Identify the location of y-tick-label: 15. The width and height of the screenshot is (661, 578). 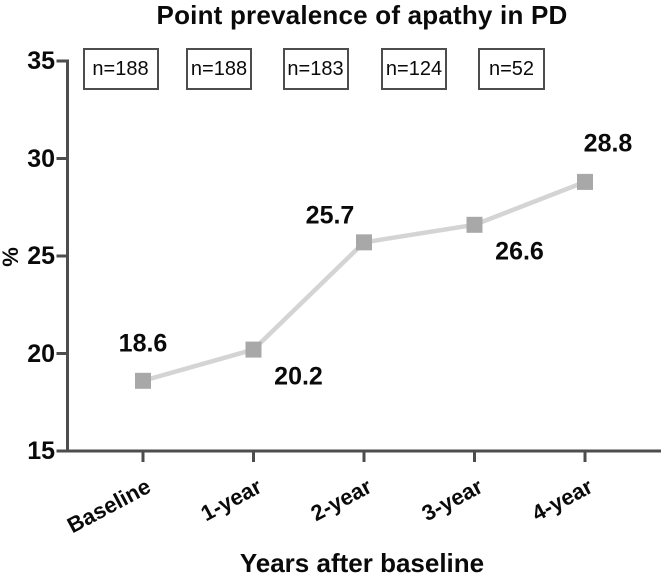
(41, 451).